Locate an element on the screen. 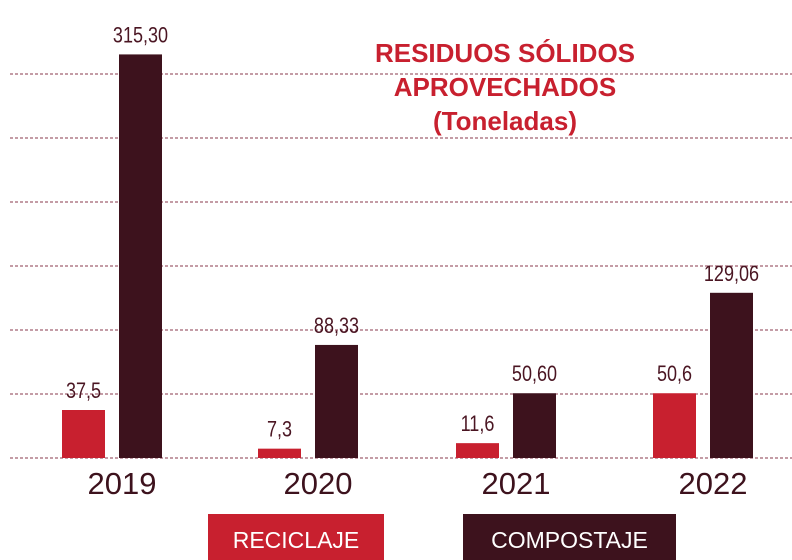 The width and height of the screenshot is (792, 560). value-label: 7,3 is located at coordinates (279, 430).